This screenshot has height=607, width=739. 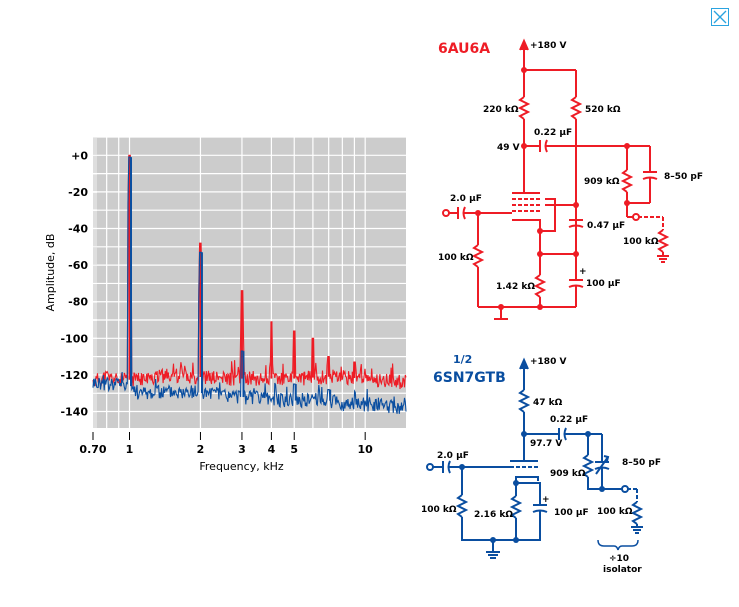 What do you see at coordinates (242, 449) in the screenshot?
I see `x-tick-label: 3` at bounding box center [242, 449].